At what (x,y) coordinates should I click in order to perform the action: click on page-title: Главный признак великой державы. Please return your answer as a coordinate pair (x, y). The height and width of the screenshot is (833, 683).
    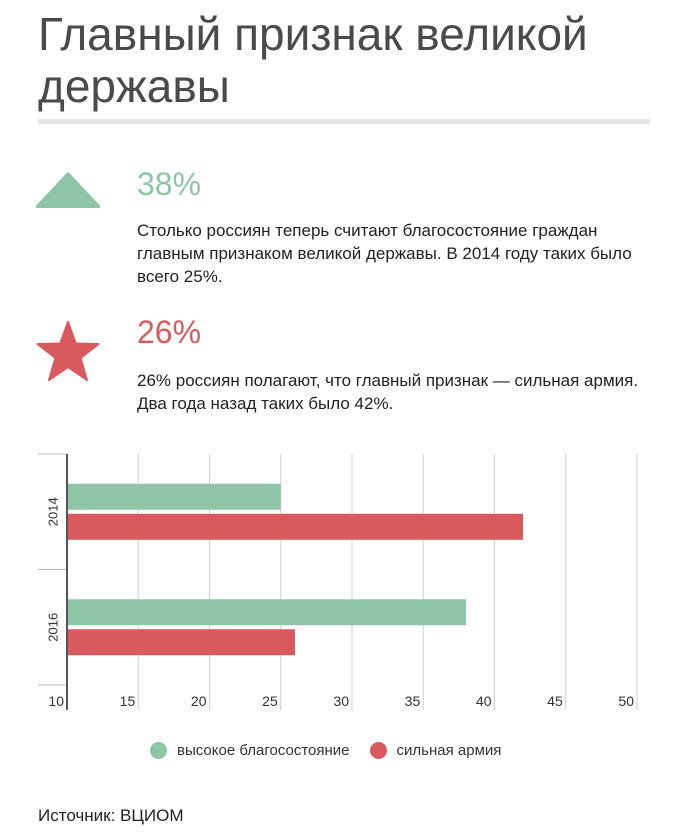
    Looking at the image, I should click on (313, 60).